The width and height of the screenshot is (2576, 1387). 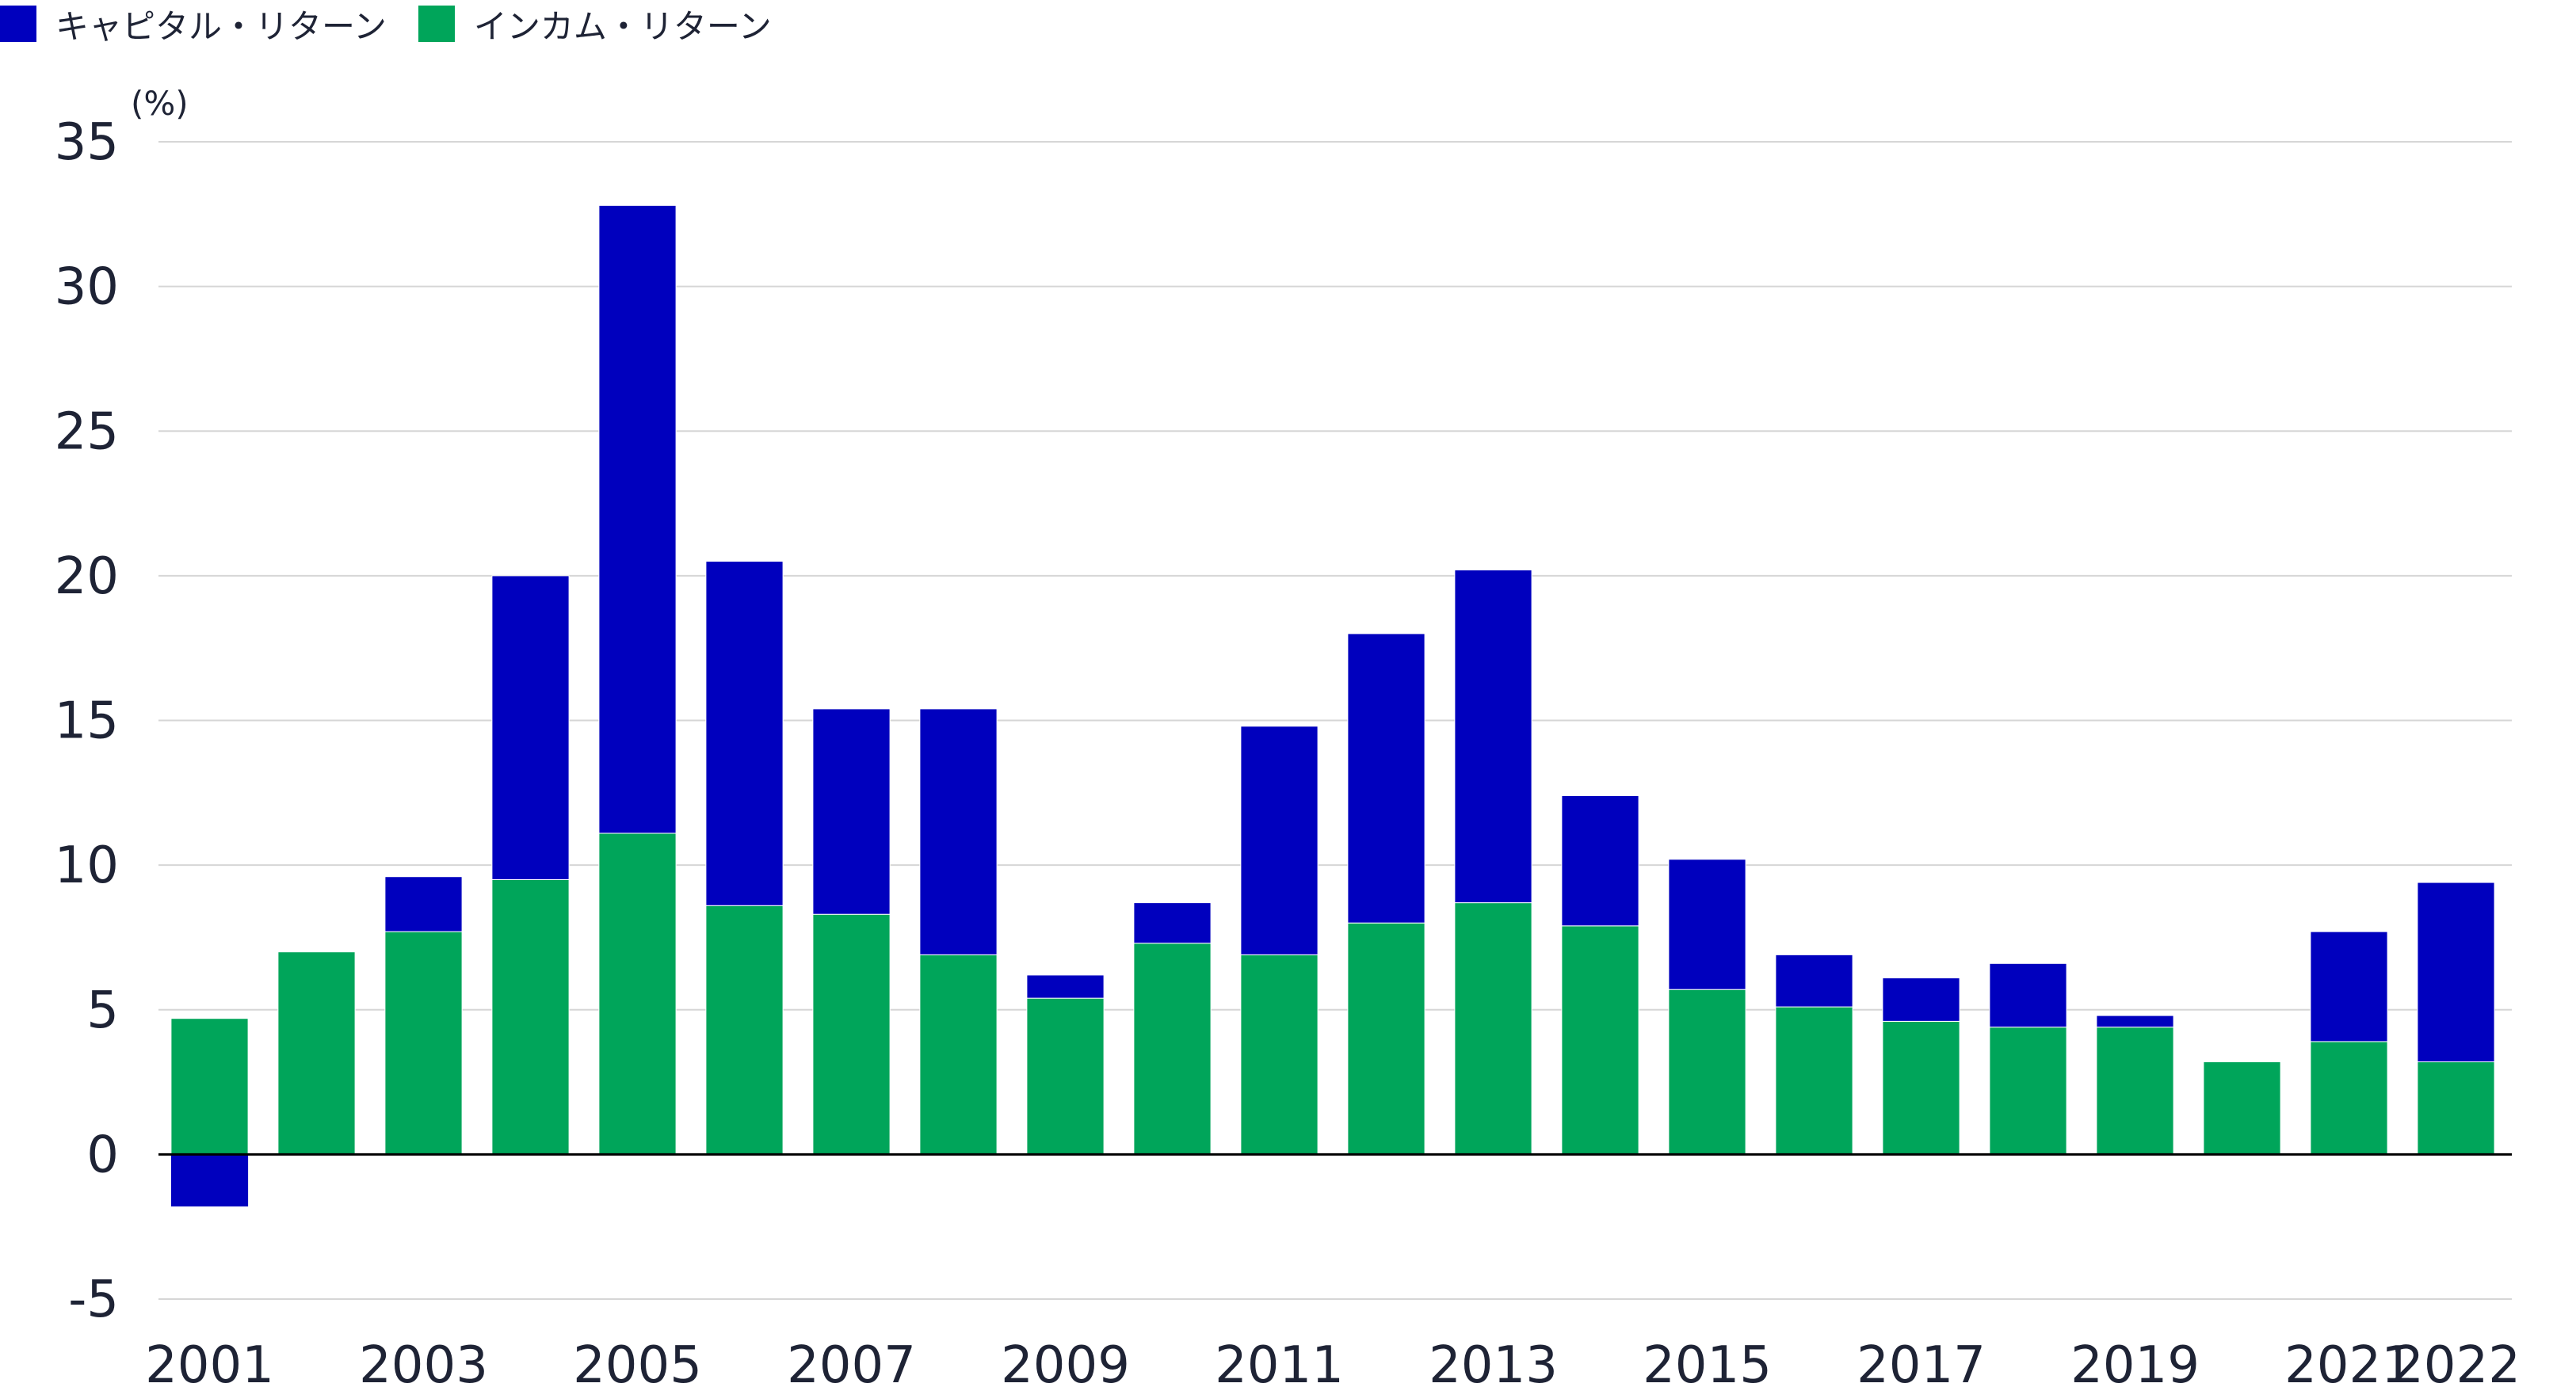 I want to click on bar-capital-2003, so click(x=423, y=904).